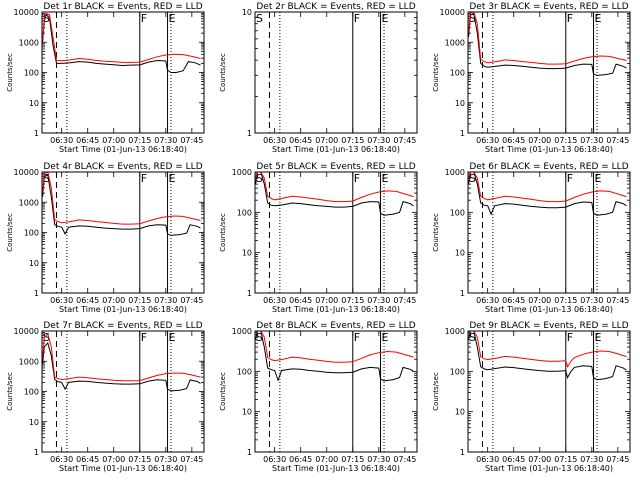 This screenshot has width=640, height=480. What do you see at coordinates (122, 7) in the screenshot?
I see `panel-title: Det 1r BLACK = Events, RED = LLD` at bounding box center [122, 7].